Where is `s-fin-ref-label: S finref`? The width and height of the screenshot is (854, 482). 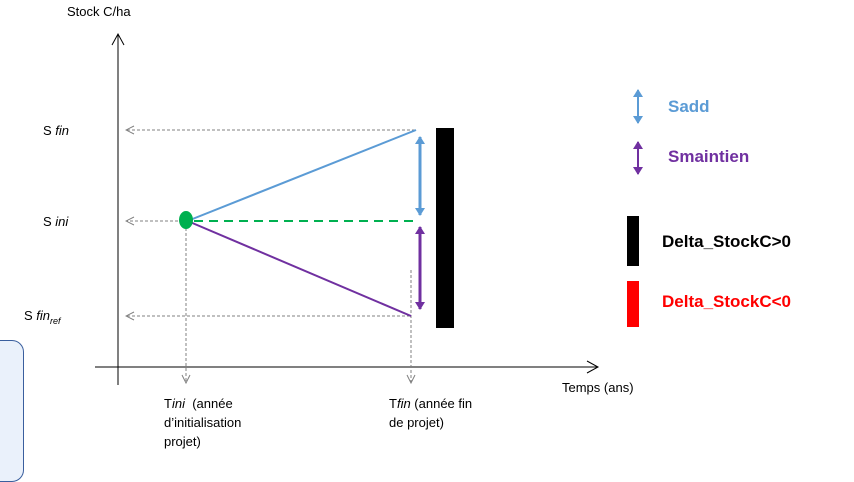 s-fin-ref-label: S finref is located at coordinates (43, 317).